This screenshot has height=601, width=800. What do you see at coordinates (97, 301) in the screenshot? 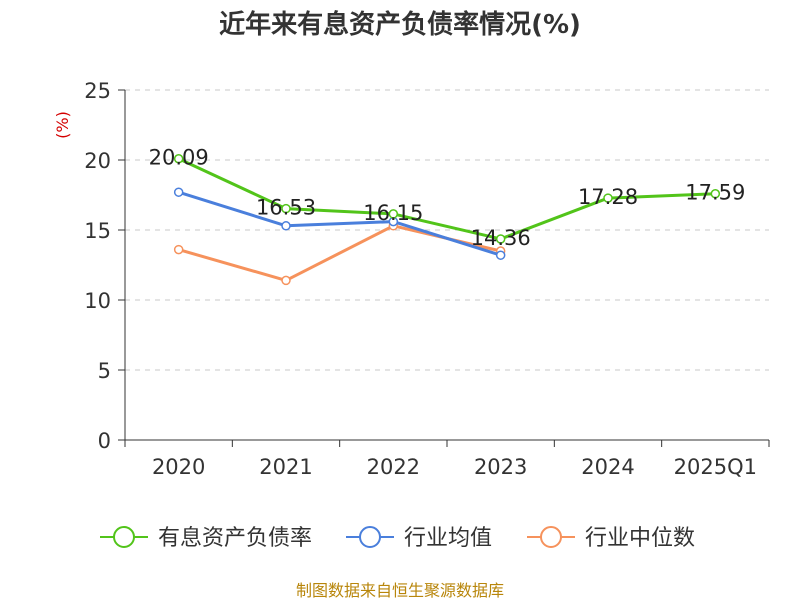
I see `y-tick-label: 10` at bounding box center [97, 301].